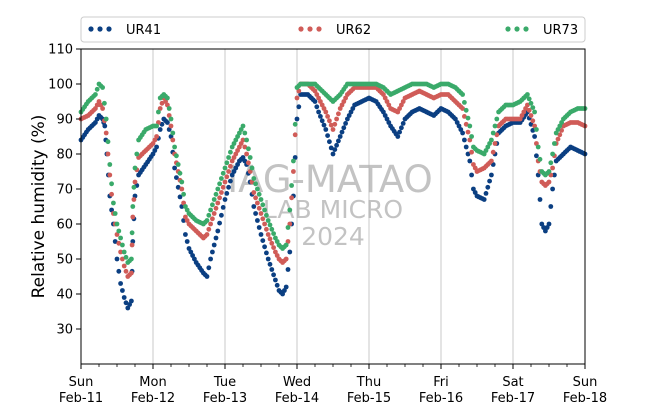  Describe the element at coordinates (441, 382) in the screenshot. I see `x-tick-label-day: Fri` at that location.